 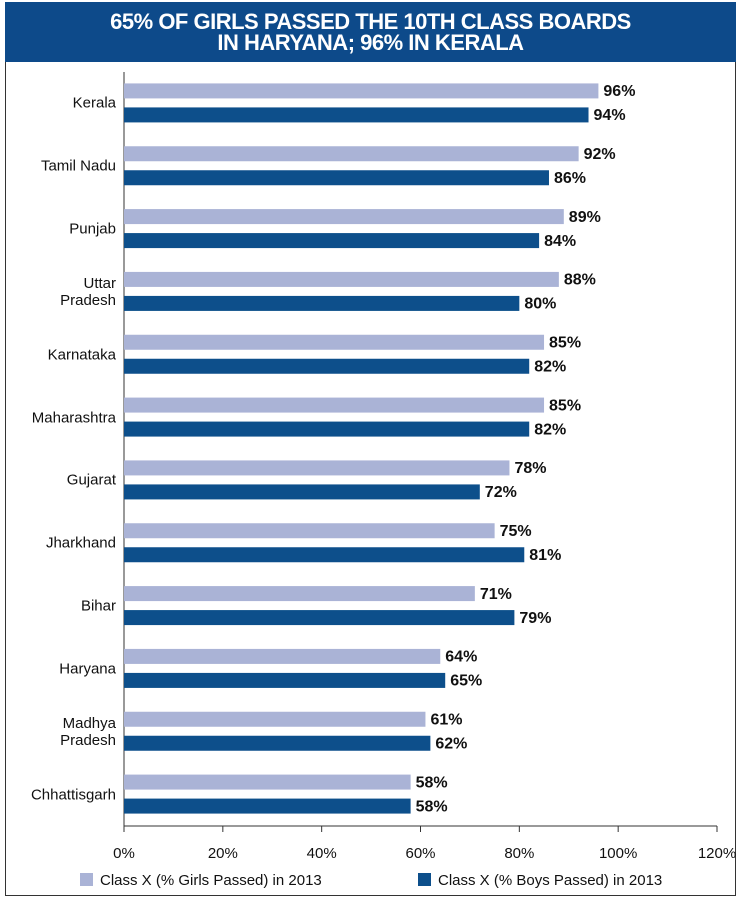 I want to click on data-label: 86%, so click(x=570, y=178).